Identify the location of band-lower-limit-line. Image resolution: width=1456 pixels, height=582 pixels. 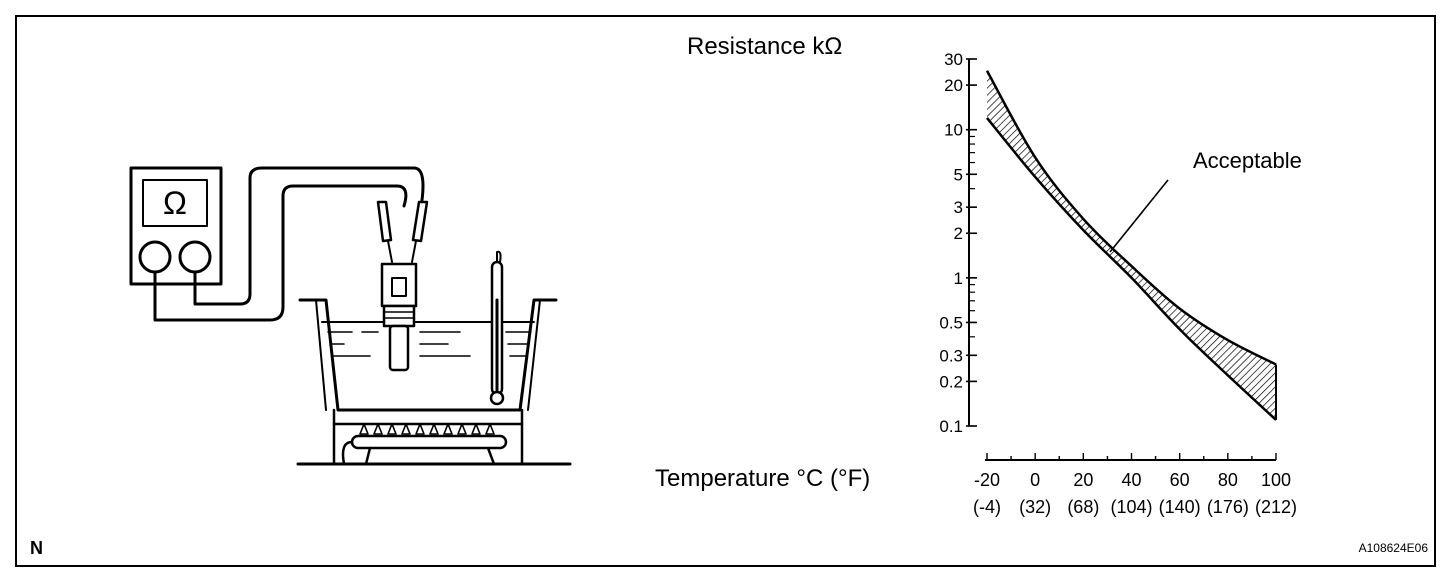
(1131, 269).